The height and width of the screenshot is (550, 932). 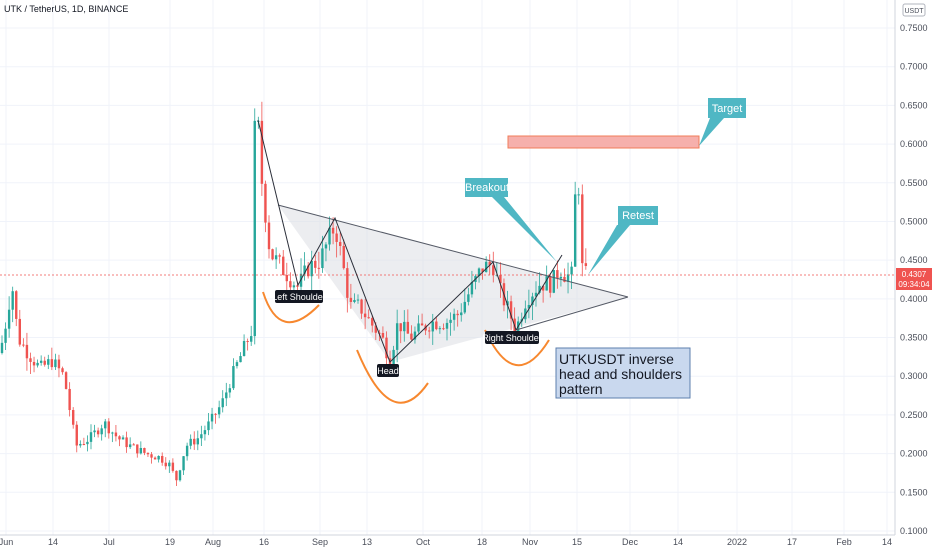 What do you see at coordinates (213, 542) in the screenshot?
I see `x-tick-label: Aug` at bounding box center [213, 542].